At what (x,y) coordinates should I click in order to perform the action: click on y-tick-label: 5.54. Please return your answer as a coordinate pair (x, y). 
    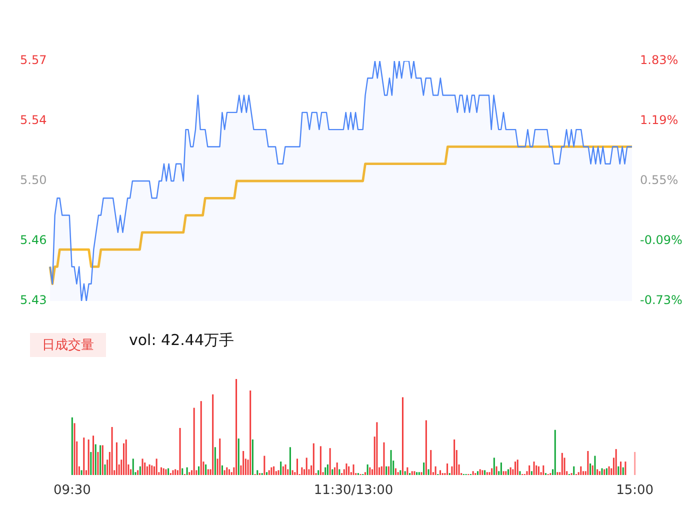
    Looking at the image, I should click on (33, 120).